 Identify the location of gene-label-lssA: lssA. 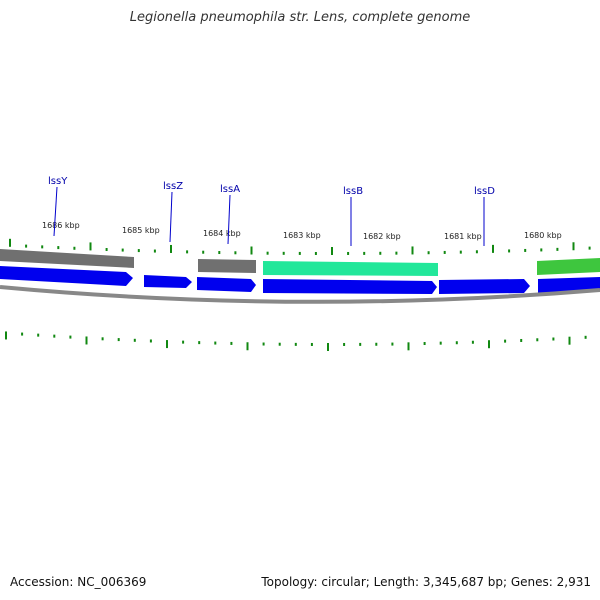
(230, 189).